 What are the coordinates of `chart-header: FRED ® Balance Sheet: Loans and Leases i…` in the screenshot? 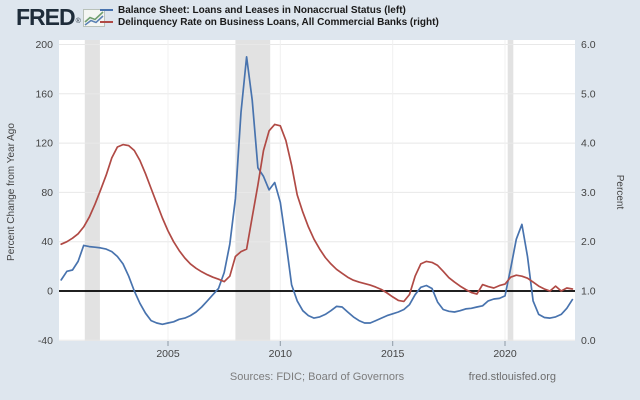 It's located at (320, 19).